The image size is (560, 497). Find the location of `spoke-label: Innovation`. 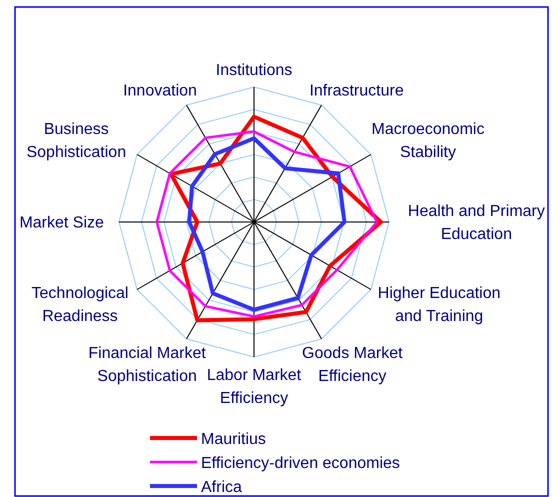

spoke-label: Innovation is located at coordinates (160, 91).